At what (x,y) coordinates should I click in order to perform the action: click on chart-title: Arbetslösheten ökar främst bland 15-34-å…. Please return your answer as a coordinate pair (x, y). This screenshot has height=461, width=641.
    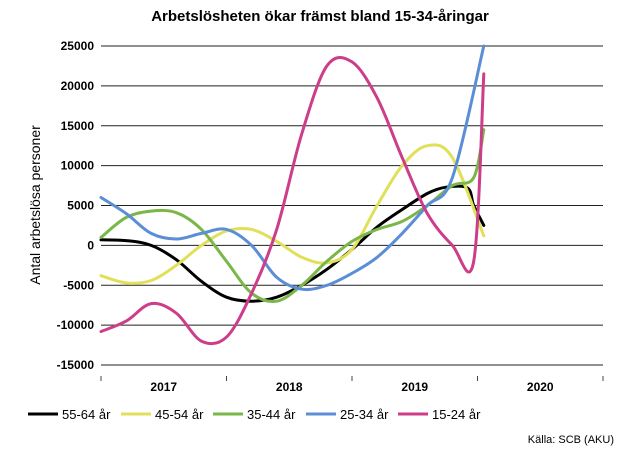
    Looking at the image, I should click on (320, 16).